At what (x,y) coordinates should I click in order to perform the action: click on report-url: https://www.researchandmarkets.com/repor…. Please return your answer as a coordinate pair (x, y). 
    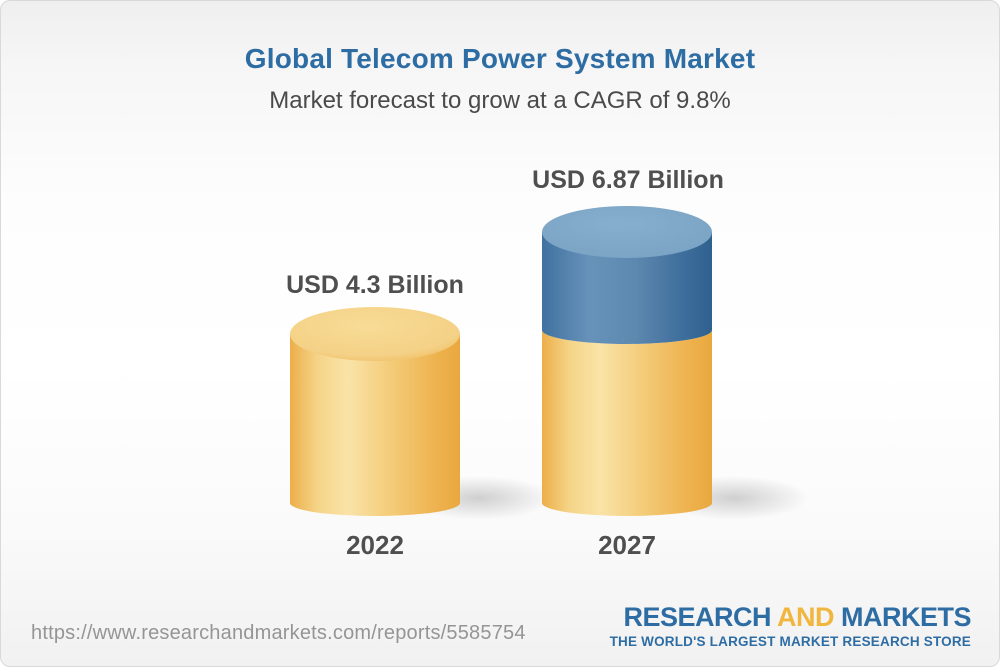
    Looking at the image, I should click on (278, 633).